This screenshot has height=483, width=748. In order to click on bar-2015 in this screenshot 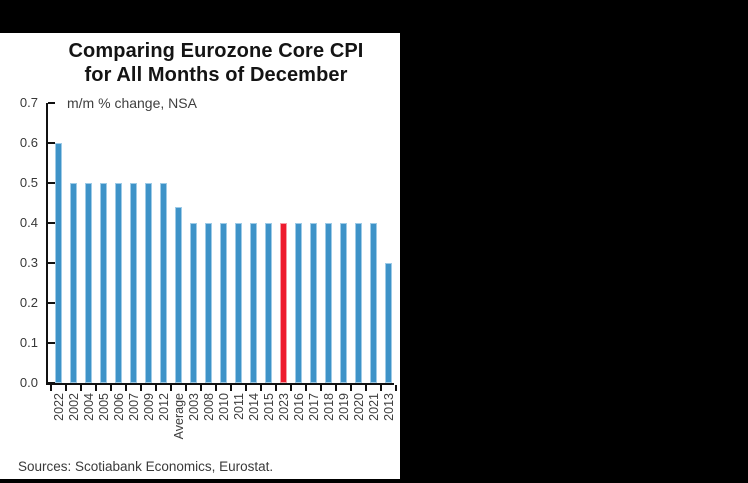, I will do `click(268, 303)`.